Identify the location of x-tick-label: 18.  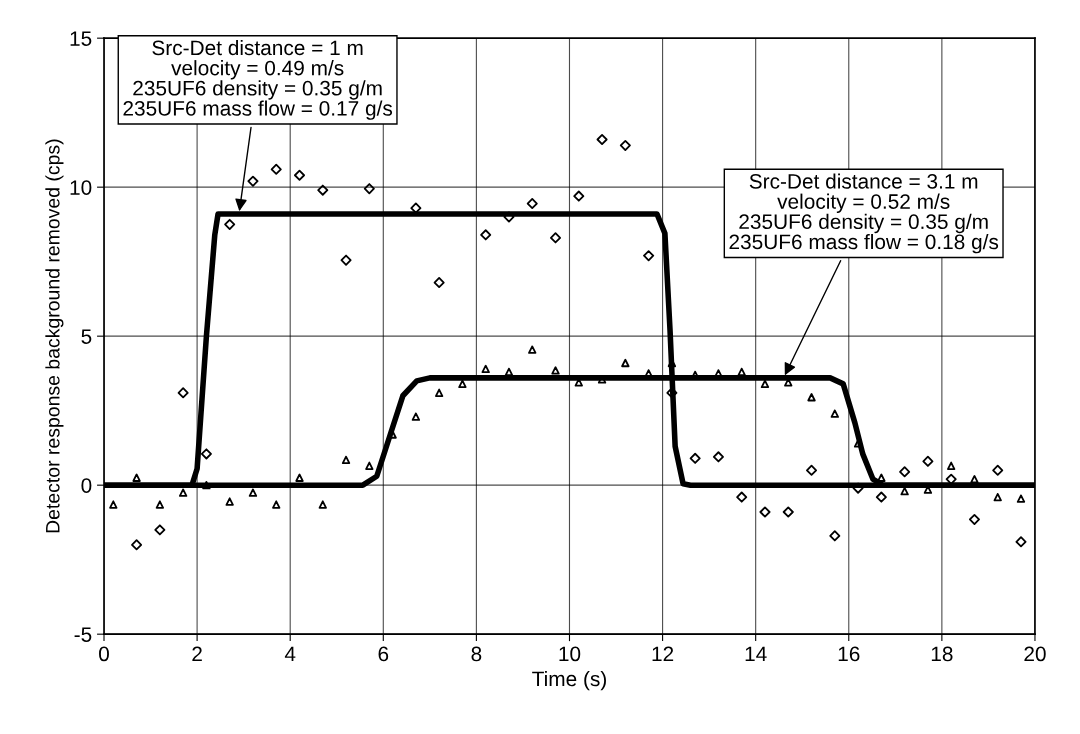
(942, 654).